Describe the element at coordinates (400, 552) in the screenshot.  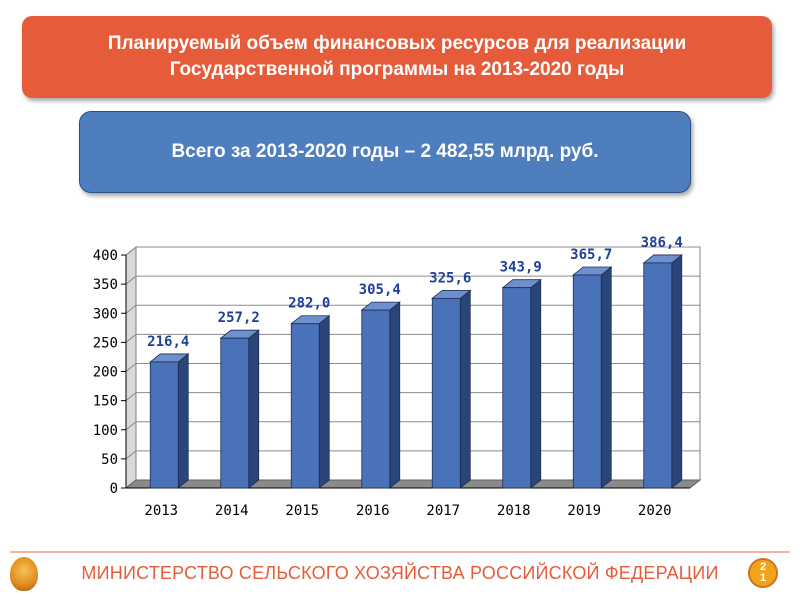
I see `footer-divider` at that location.